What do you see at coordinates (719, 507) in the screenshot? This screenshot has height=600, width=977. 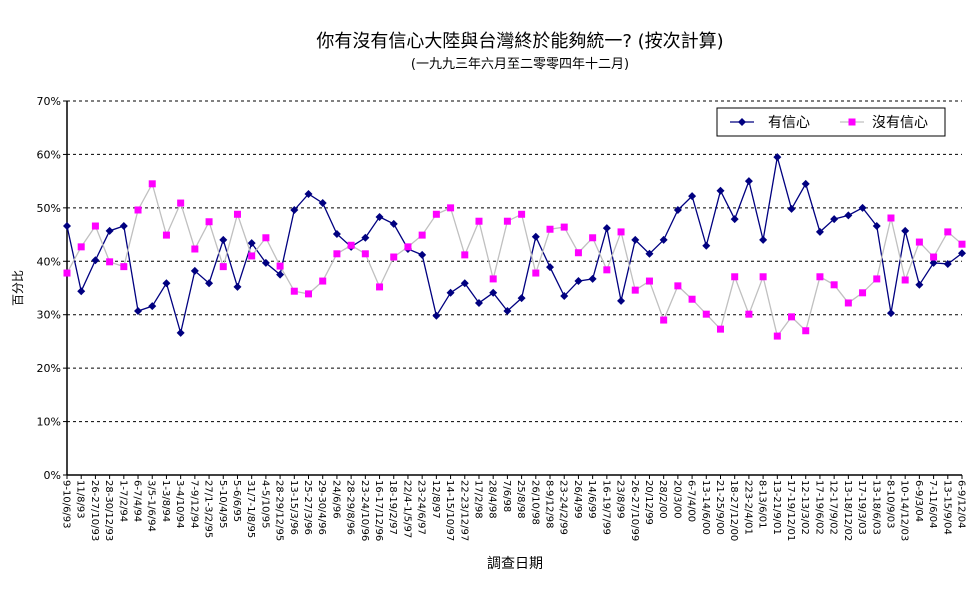 I see `x-tick-label: 21-25/9/00` at bounding box center [719, 507].